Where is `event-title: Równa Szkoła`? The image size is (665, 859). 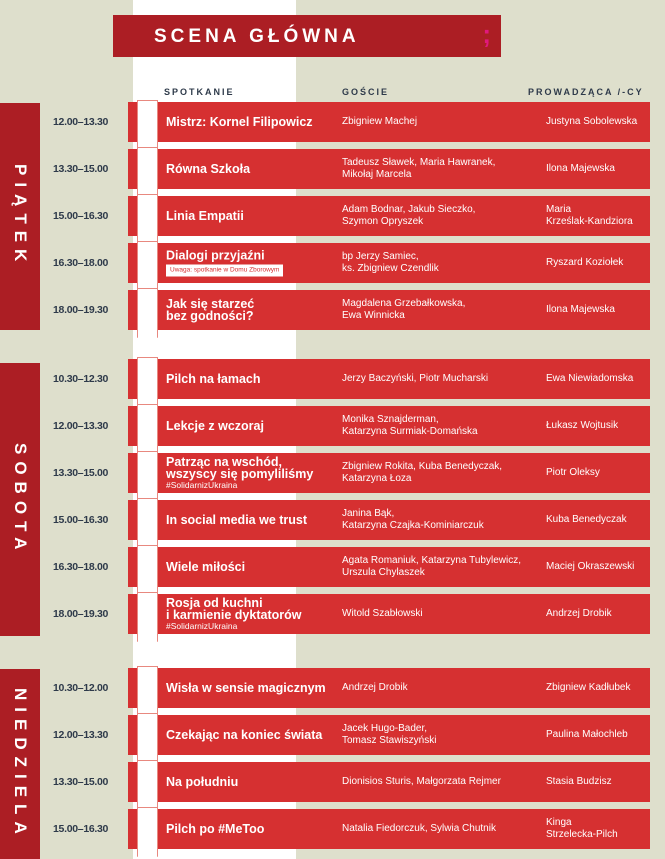
event-title: Równa Szkoła is located at coordinates (208, 169).